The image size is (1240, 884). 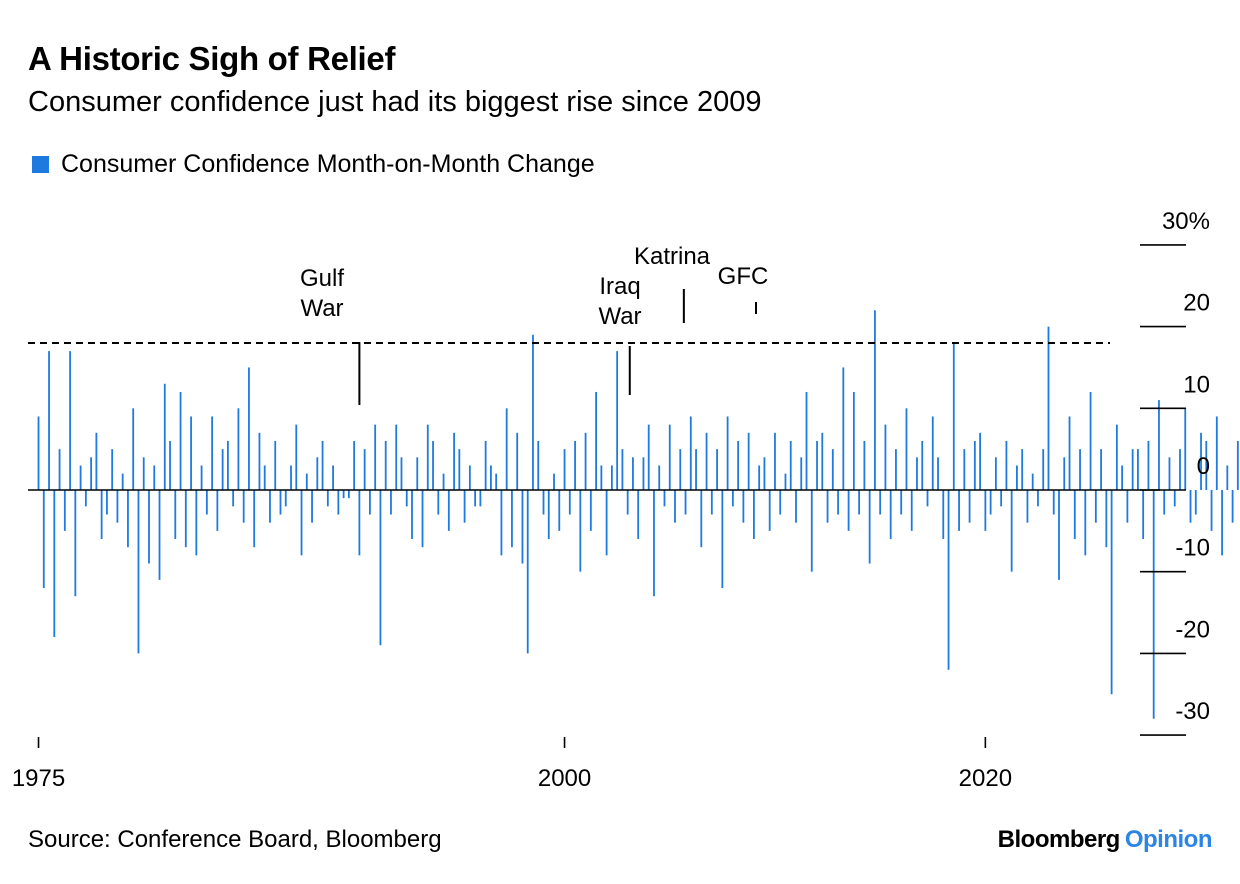 What do you see at coordinates (321, 308) in the screenshot?
I see `annotation-label: War` at bounding box center [321, 308].